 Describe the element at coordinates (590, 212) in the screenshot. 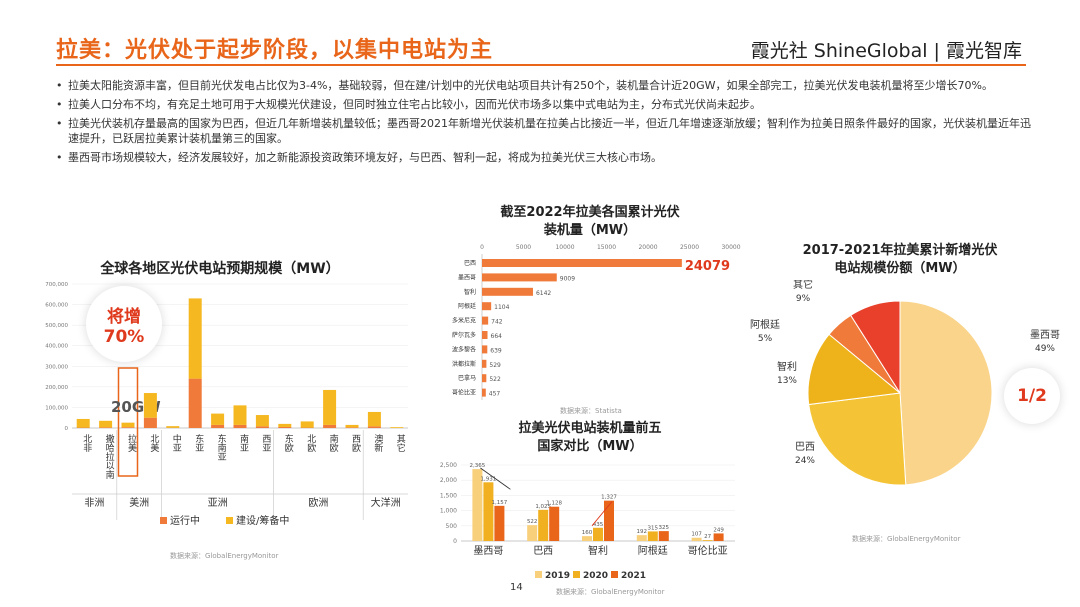

I see `chart2-title-line1: 截至2022年拉美各国累计光伏` at that location.